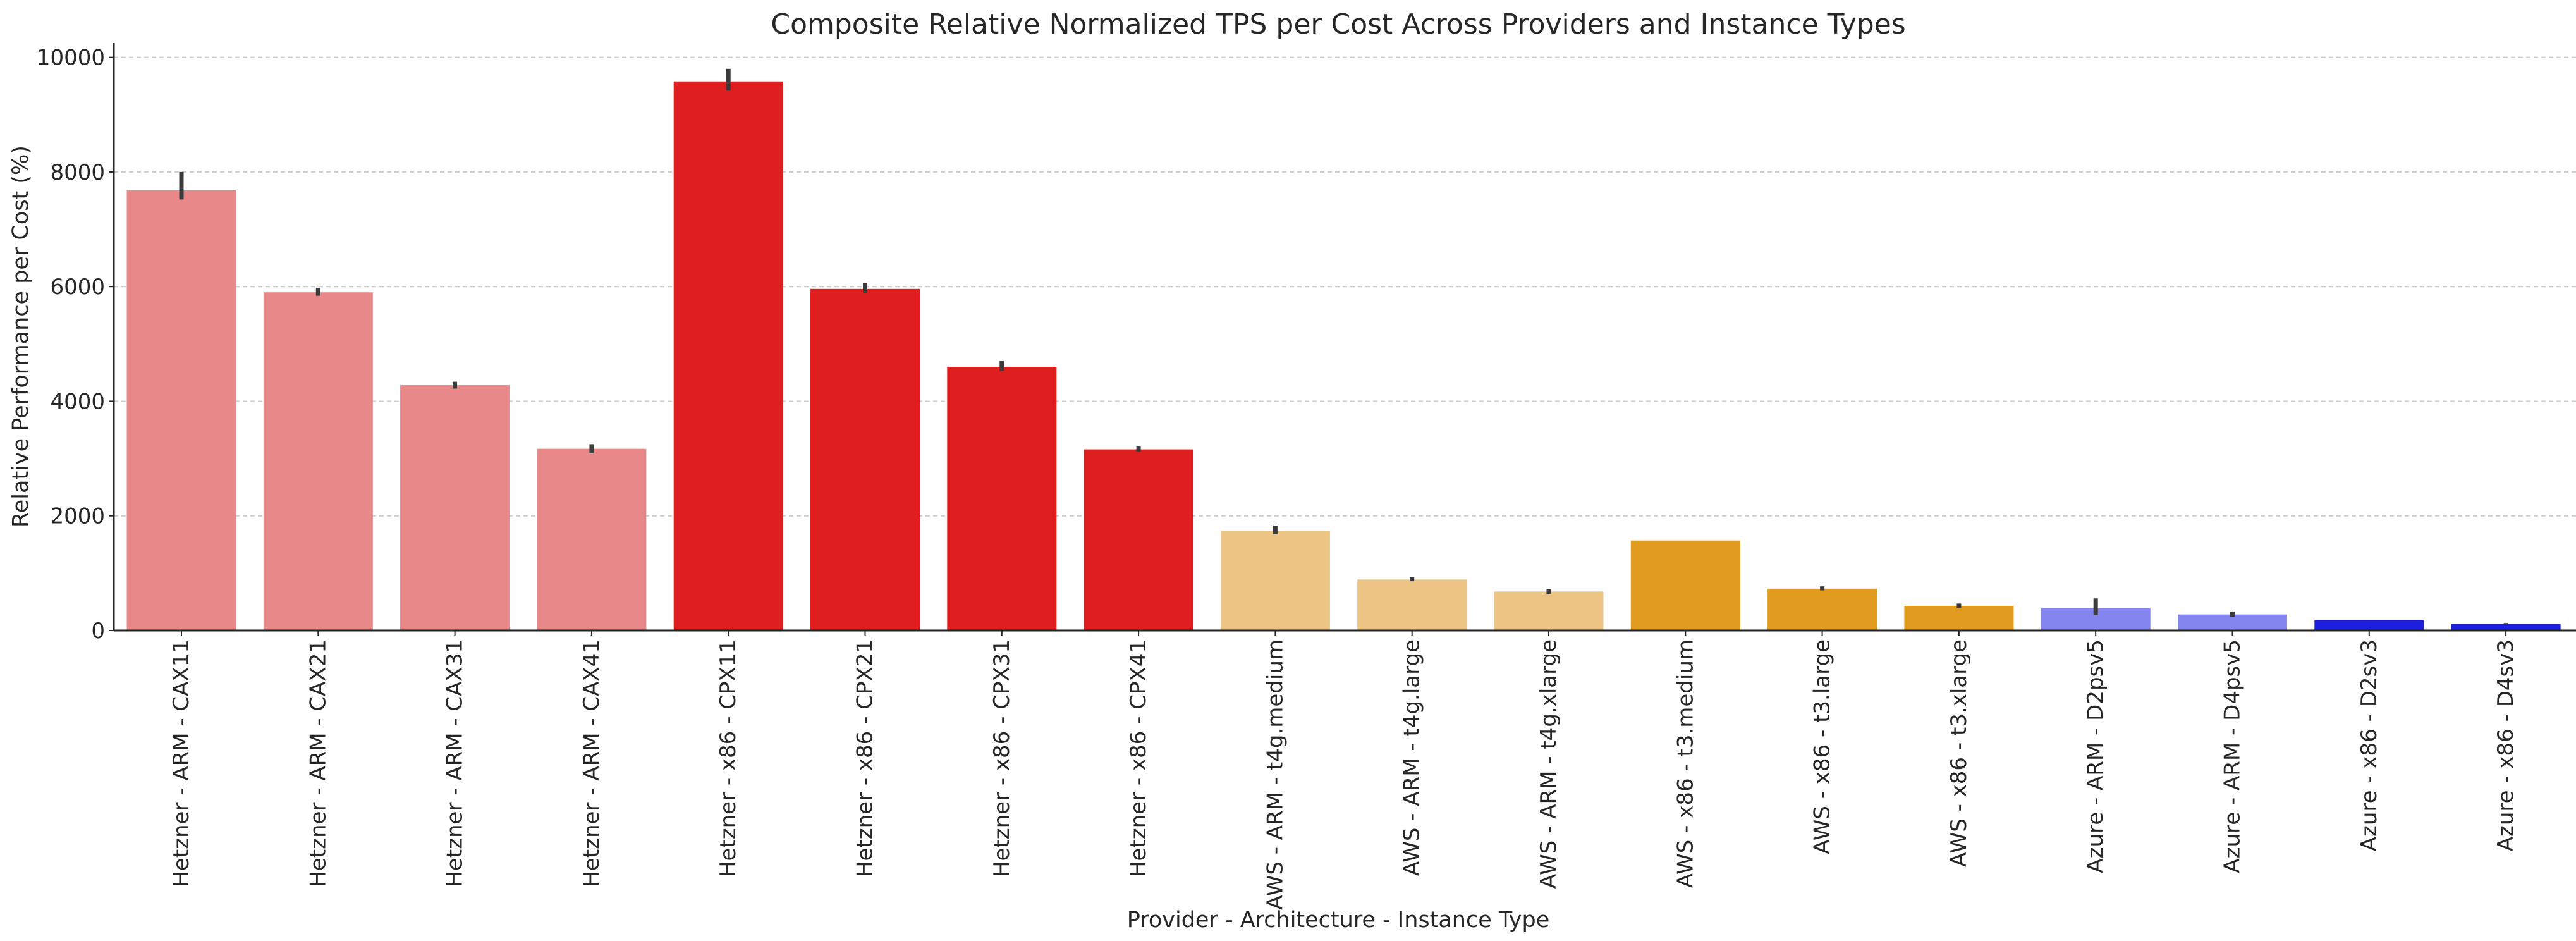 The height and width of the screenshot is (941, 2576). I want to click on x-tick-label: AWS - ARM - t4g.medium, so click(1275, 775).